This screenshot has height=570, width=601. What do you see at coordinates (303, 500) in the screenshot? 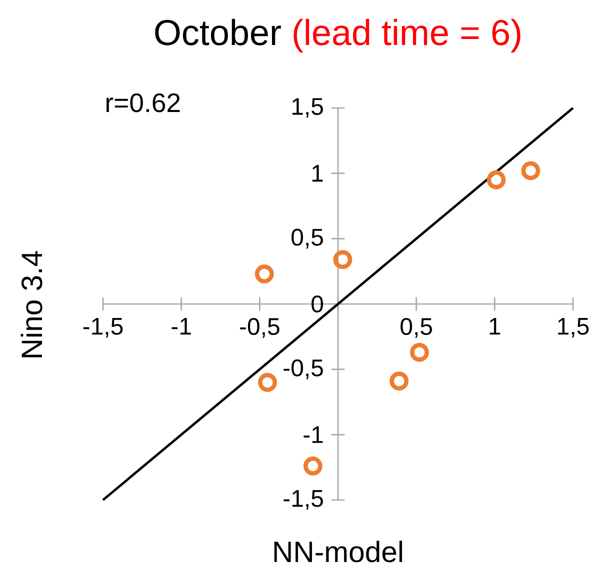
I see `y-tick-label: -1,5` at bounding box center [303, 500].